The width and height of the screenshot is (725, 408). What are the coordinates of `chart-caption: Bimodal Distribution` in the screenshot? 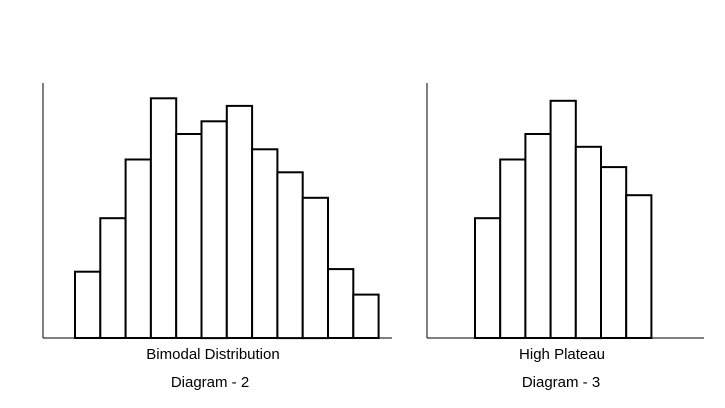 It's located at (212, 354).